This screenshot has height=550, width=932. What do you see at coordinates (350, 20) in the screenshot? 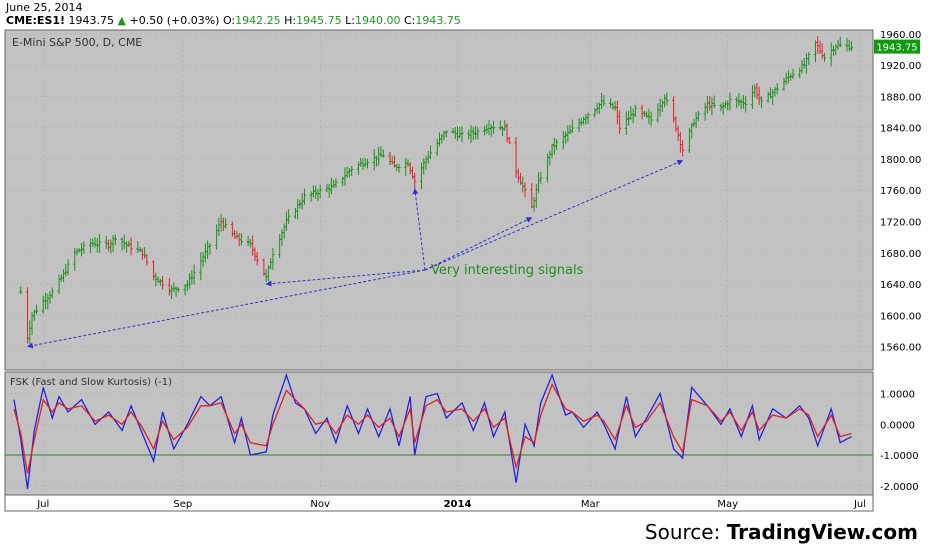
I see `low-label: L:` at bounding box center [350, 20].